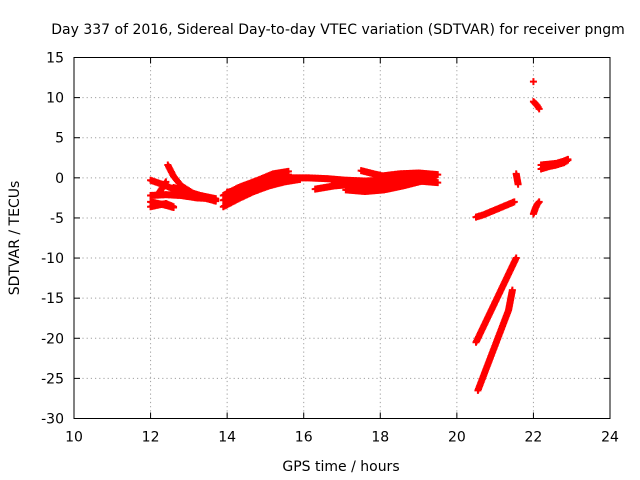 This screenshot has height=480, width=640. I want to click on x-tick-label: 10, so click(74, 438).